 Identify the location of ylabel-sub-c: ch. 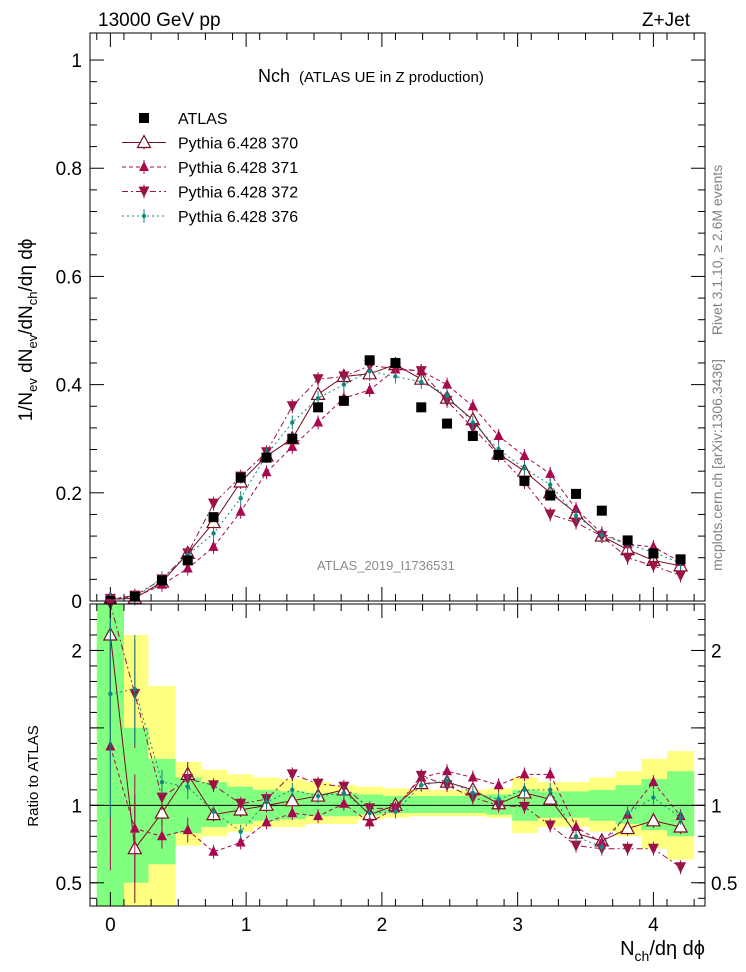
(32, 298).